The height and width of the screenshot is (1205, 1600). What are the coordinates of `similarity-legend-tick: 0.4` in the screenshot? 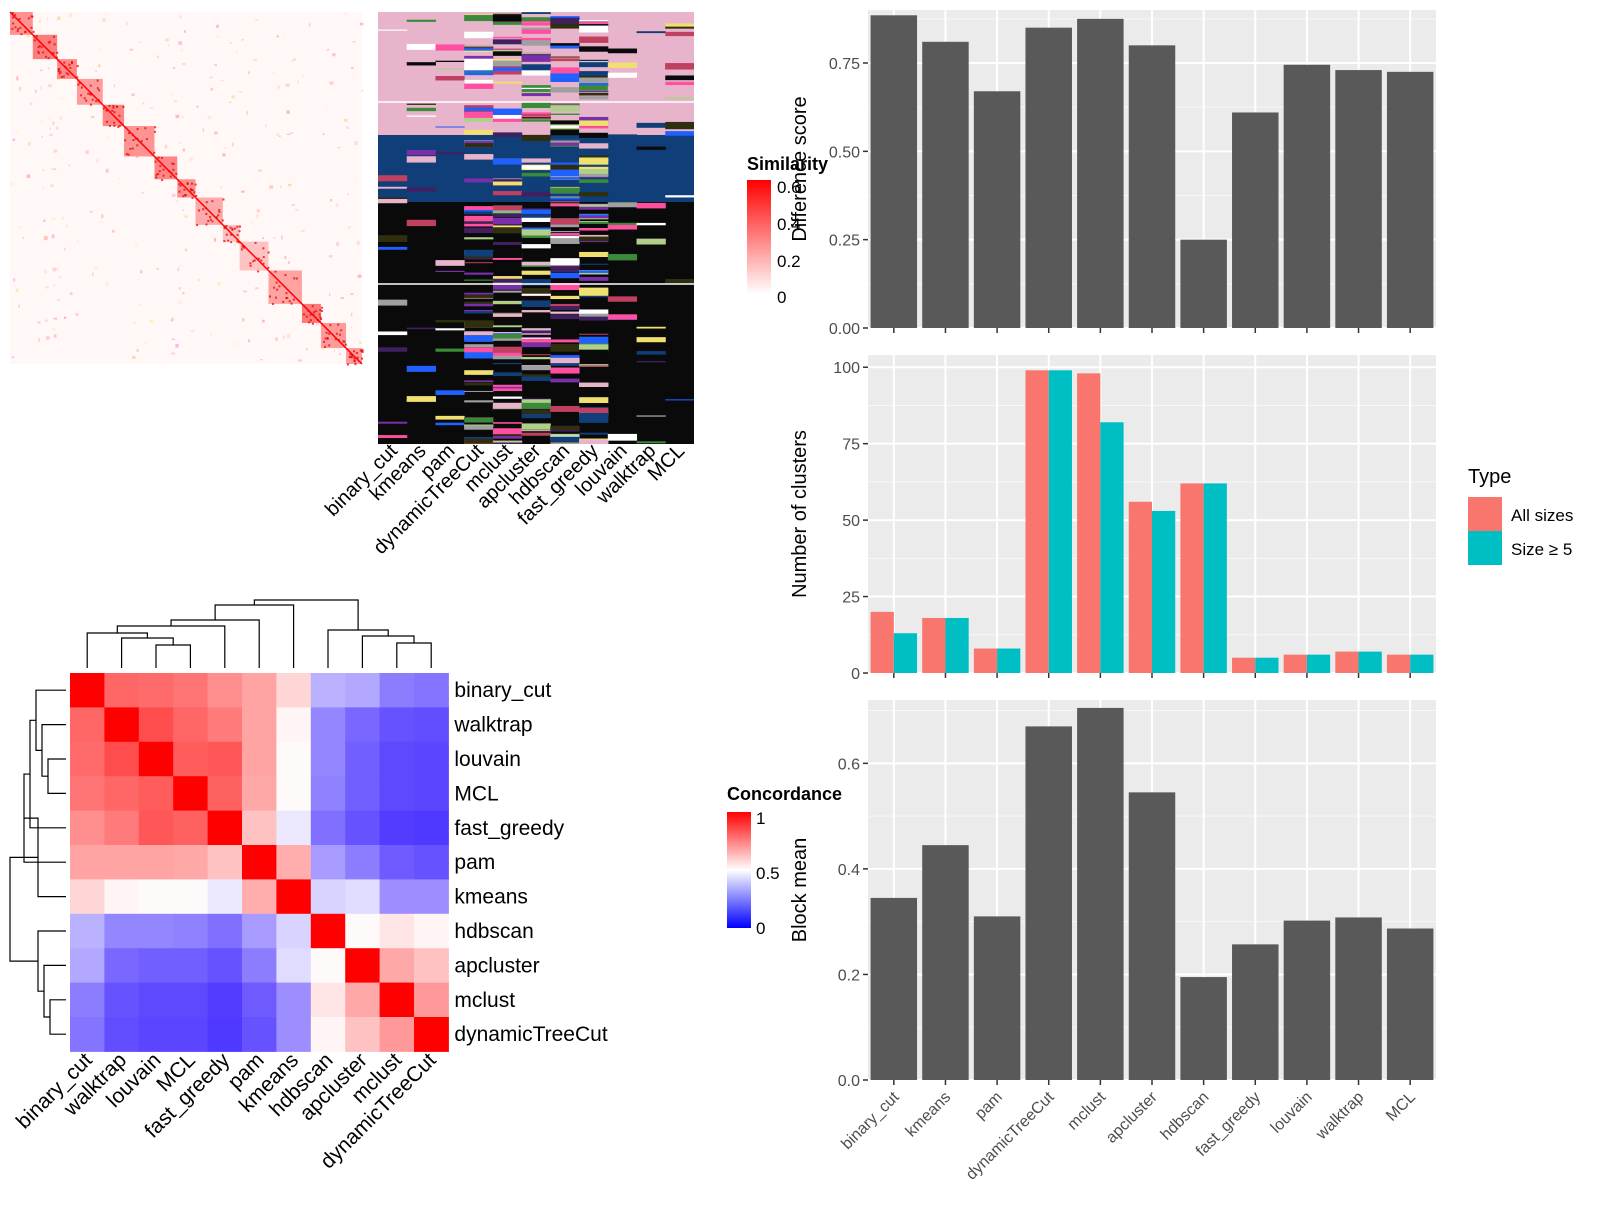 It's located at (789, 224).